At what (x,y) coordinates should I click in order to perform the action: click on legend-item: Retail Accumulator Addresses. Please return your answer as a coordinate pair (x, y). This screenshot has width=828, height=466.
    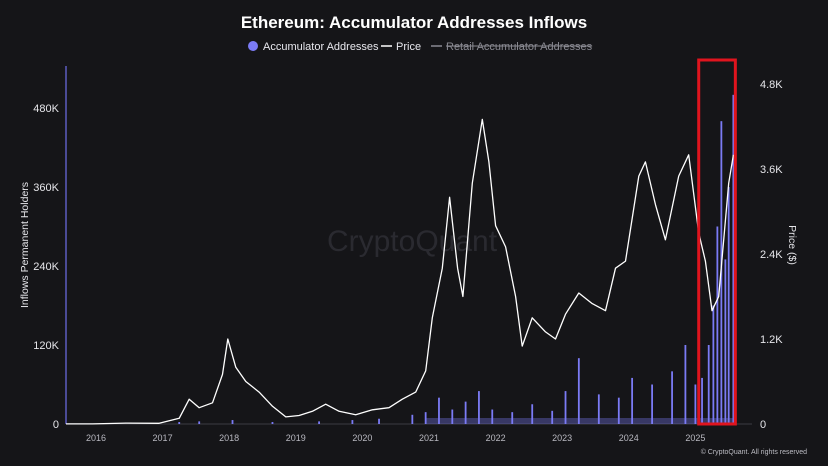
    Looking at the image, I should click on (512, 47).